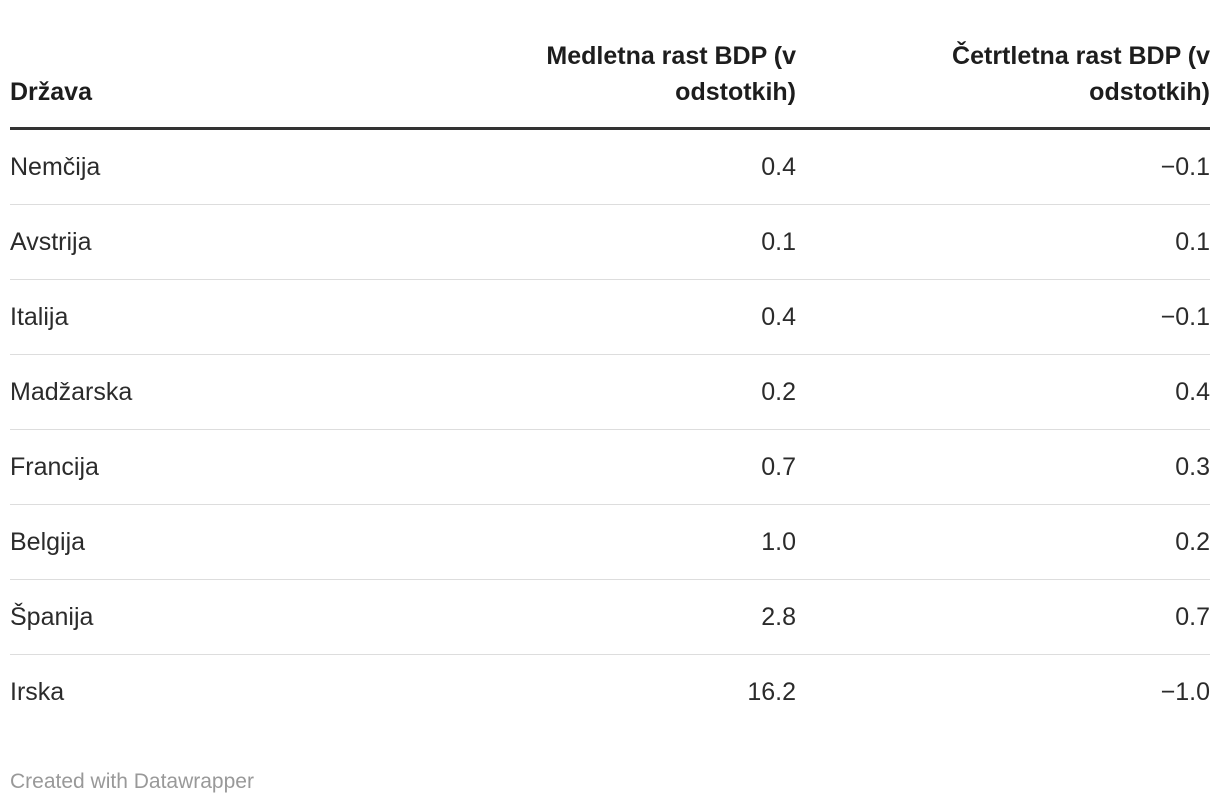 The image size is (1220, 810). Describe the element at coordinates (55, 167) in the screenshot. I see `cell-country: Nemčija` at that location.